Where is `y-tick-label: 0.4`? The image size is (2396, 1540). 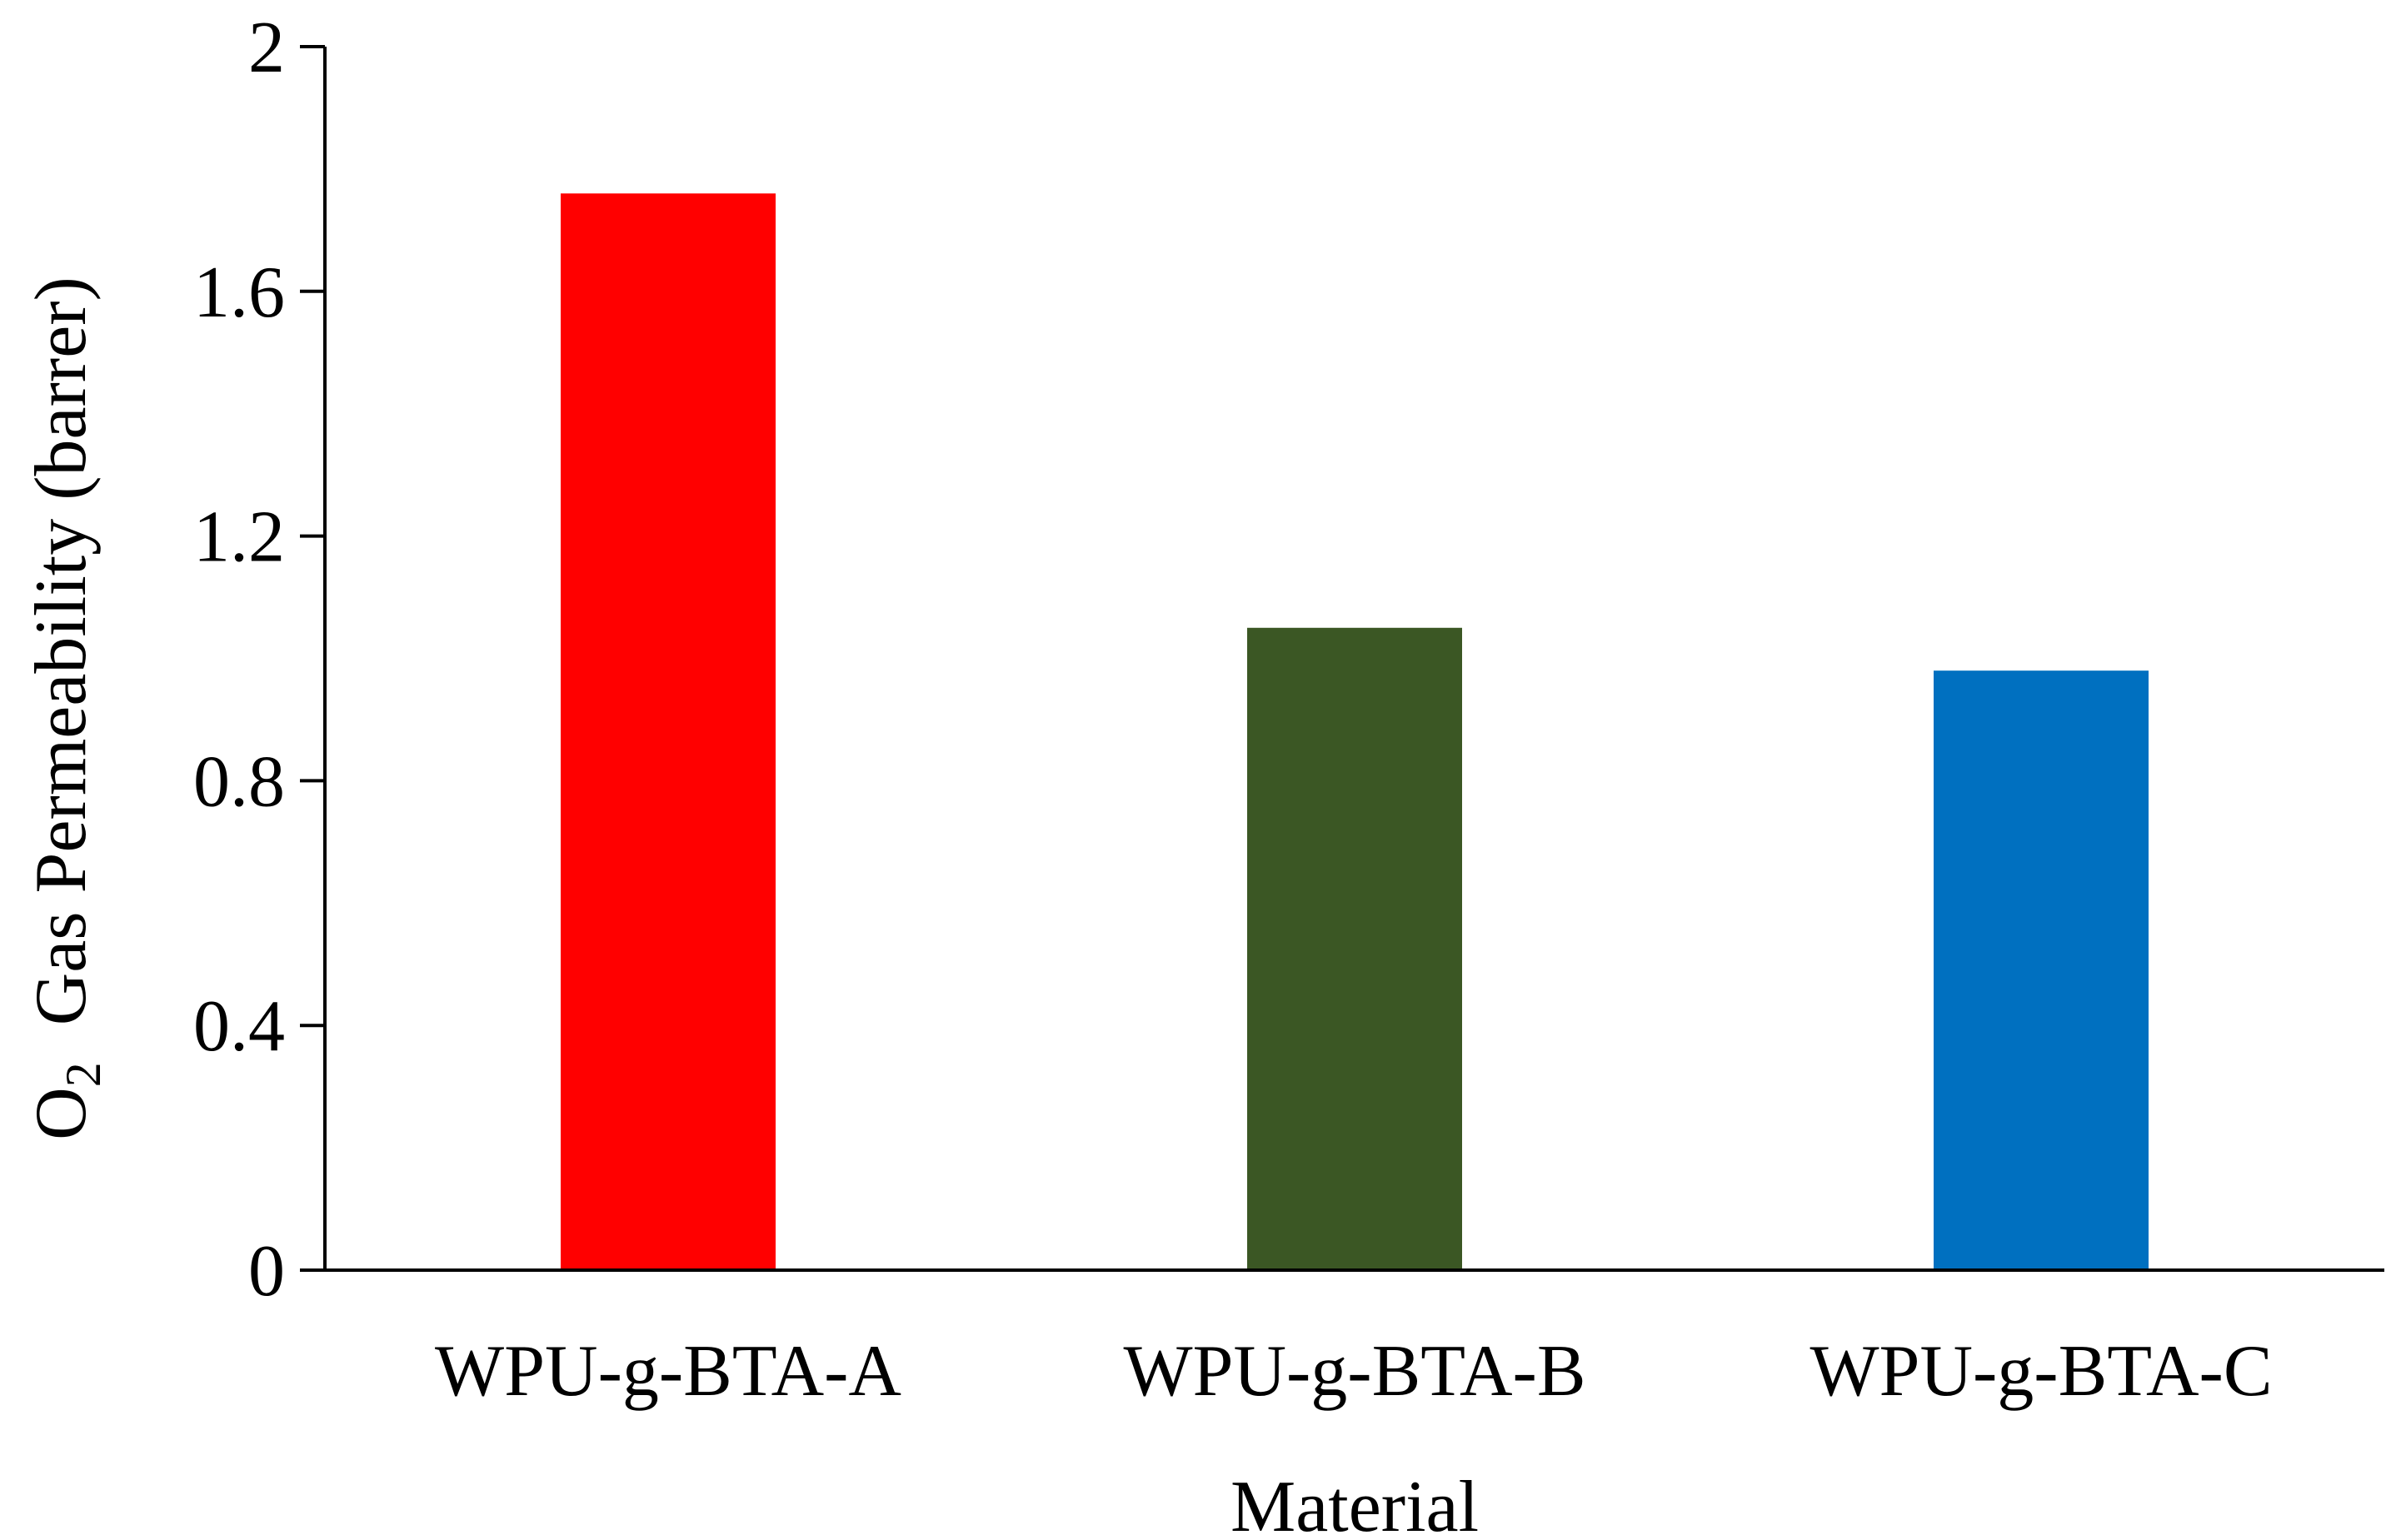
y-tick-label: 0.4 is located at coordinates (239, 1027).